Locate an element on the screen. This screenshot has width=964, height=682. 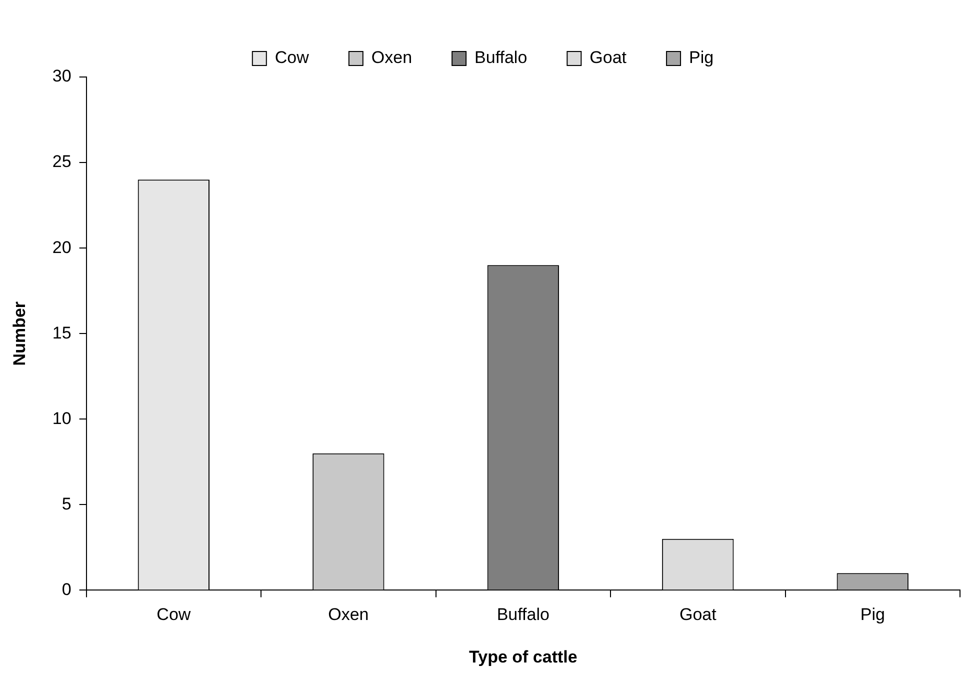
y-tick-label: 0 is located at coordinates (67, 589).